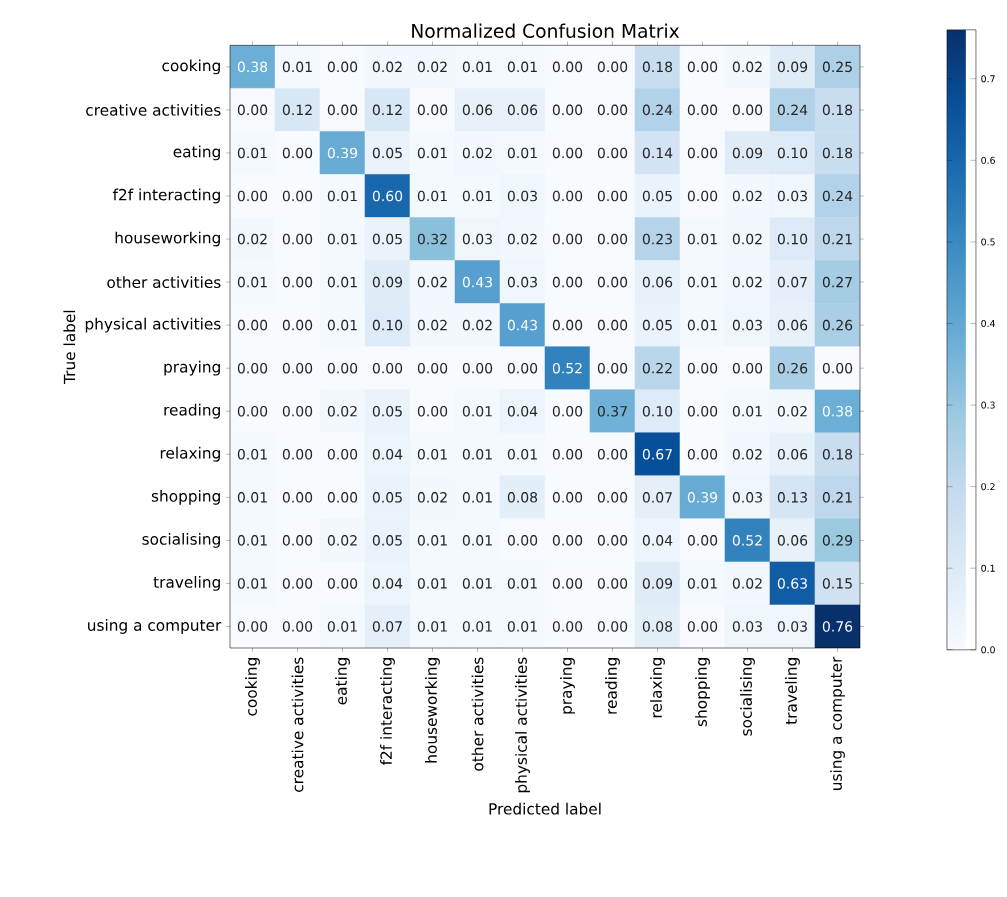 Image resolution: width=1007 pixels, height=897 pixels. Describe the element at coordinates (837, 723) in the screenshot. I see `x-tick-label: using a computer` at that location.